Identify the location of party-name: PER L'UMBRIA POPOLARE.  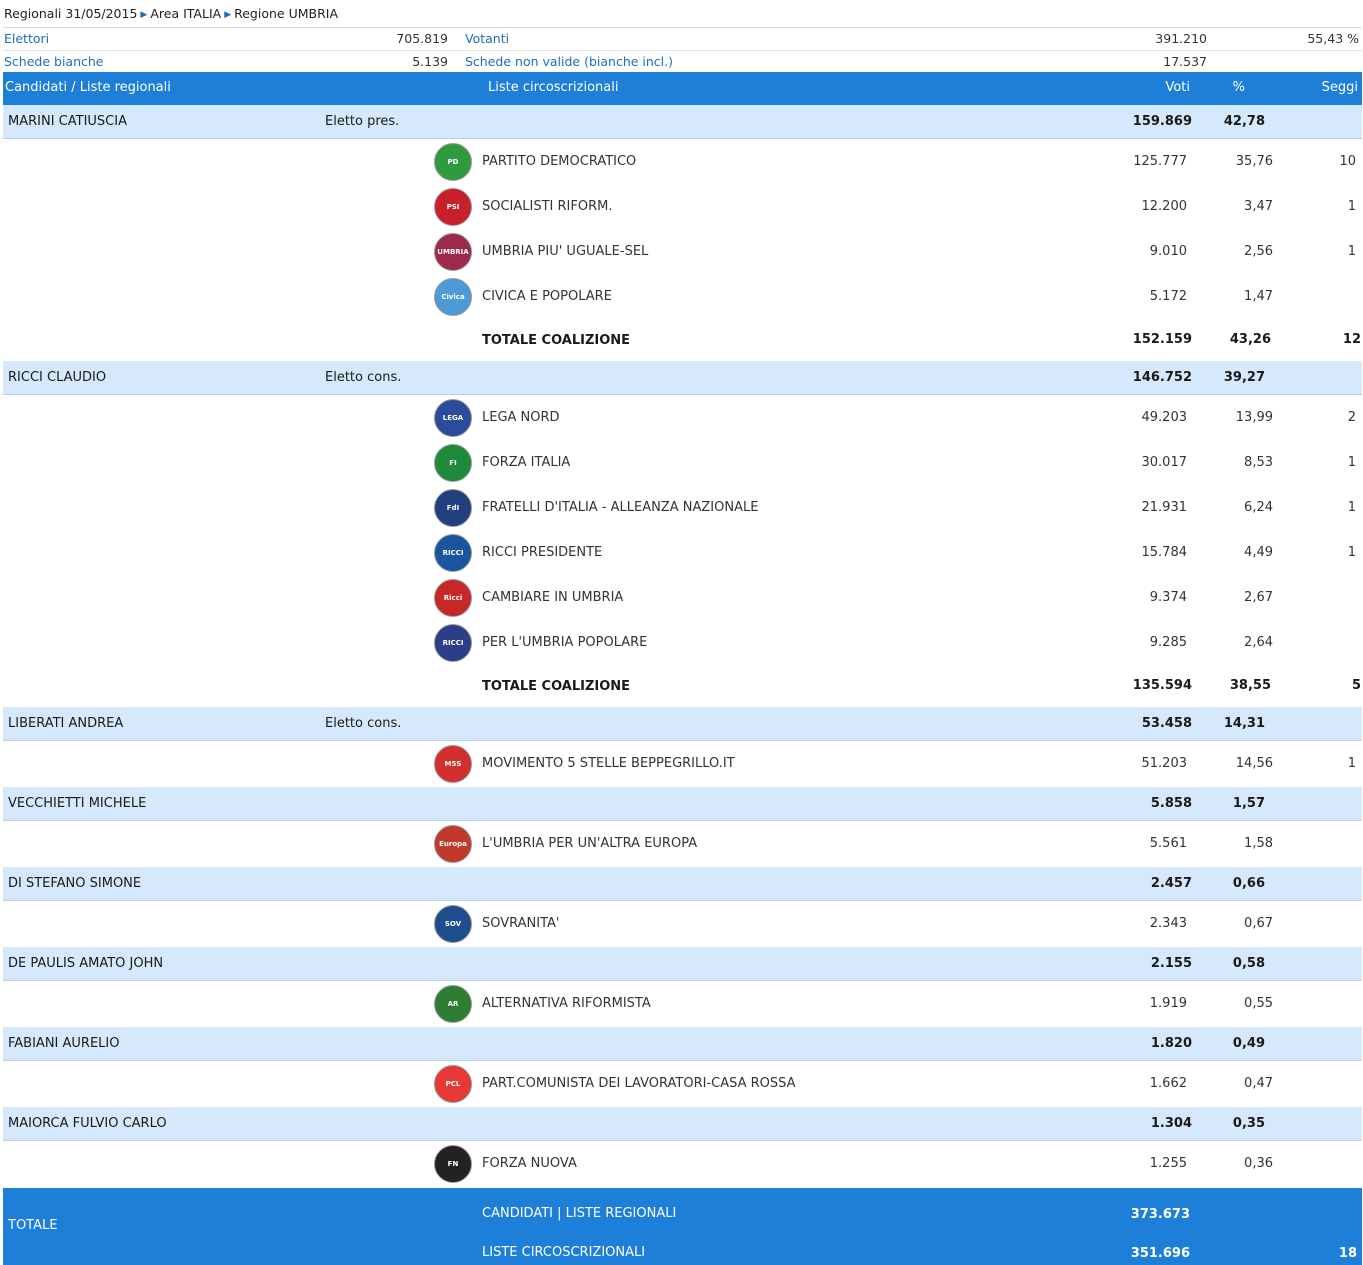
(565, 642).